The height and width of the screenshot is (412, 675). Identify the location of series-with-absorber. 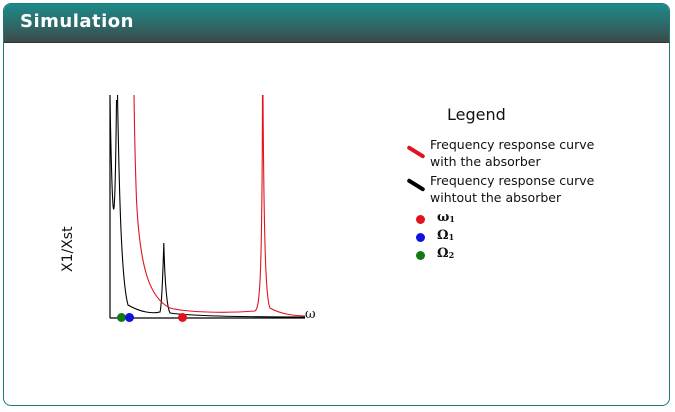
(219, 205).